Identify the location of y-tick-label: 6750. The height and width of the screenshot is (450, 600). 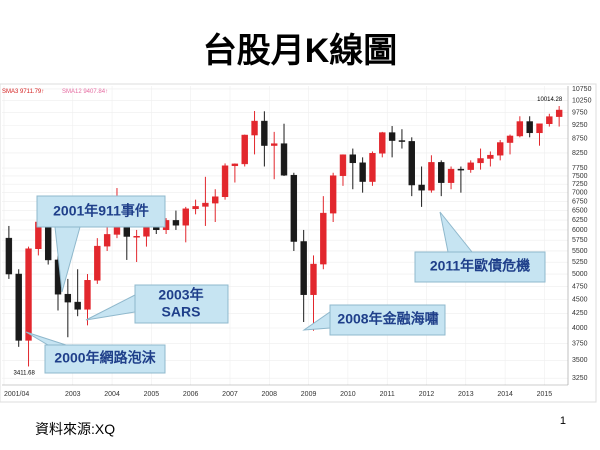
(580, 201).